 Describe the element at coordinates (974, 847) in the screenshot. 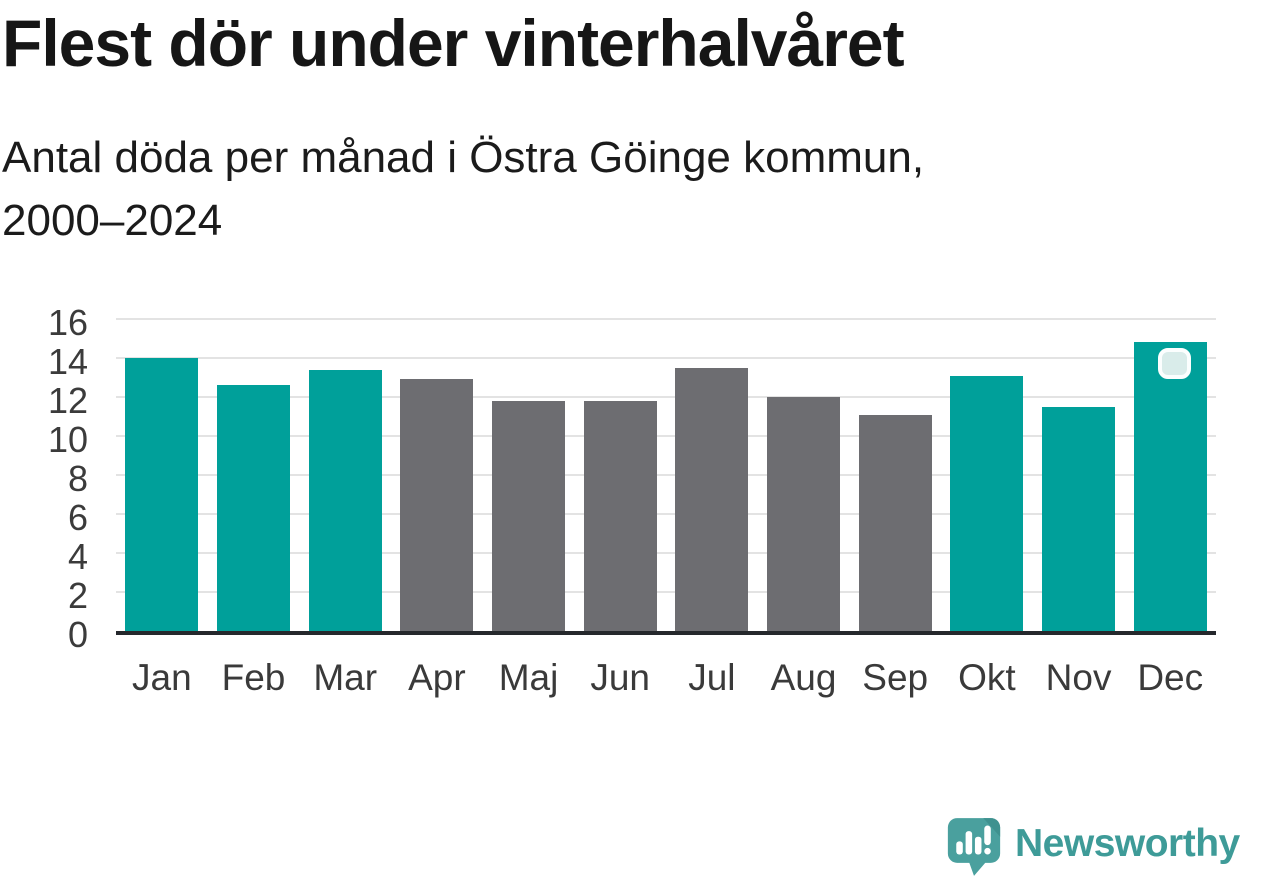

I see `newsworthy-speech-bubble-icon` at that location.